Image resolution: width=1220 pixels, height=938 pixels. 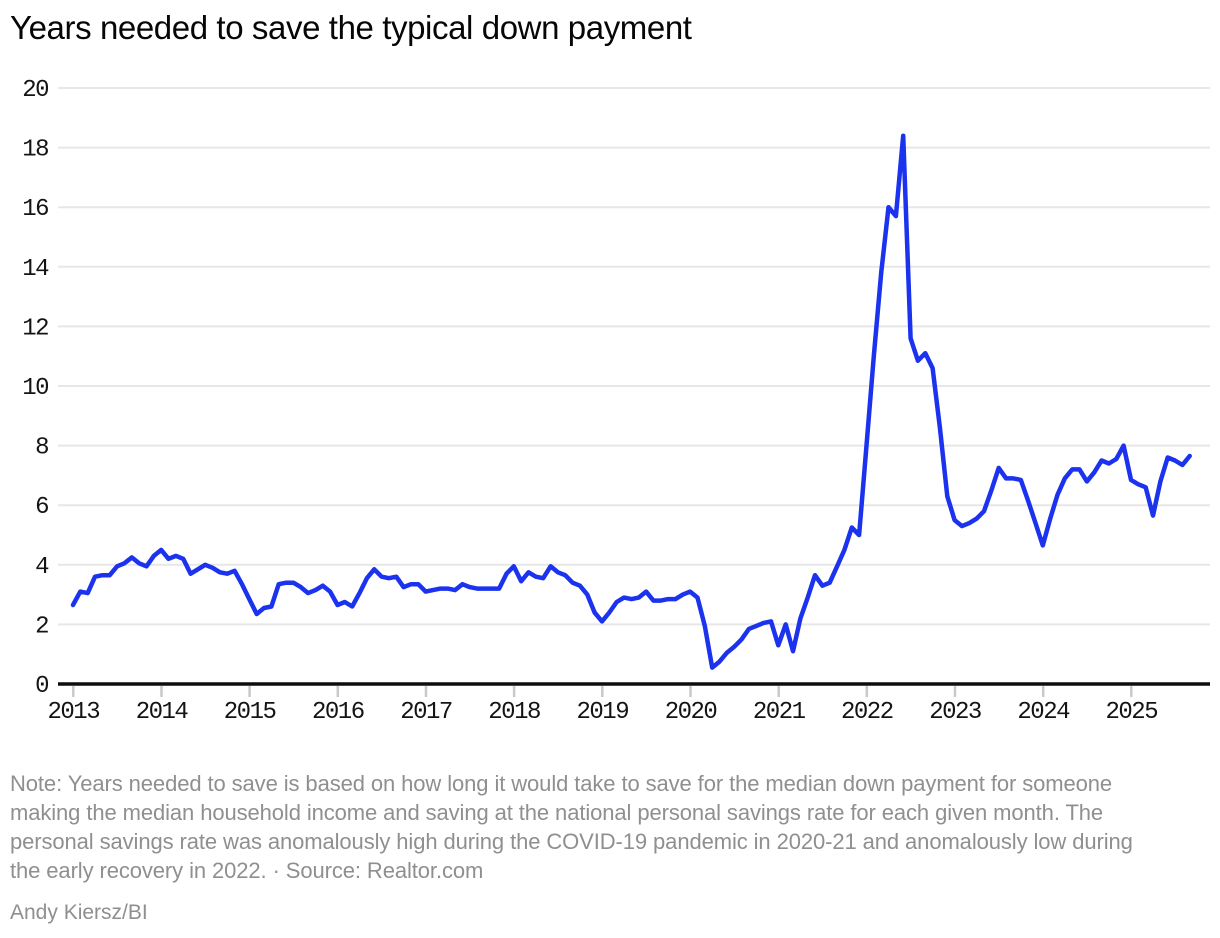 I want to click on x-axis-tick-label-2020: 2020, so click(x=691, y=712).